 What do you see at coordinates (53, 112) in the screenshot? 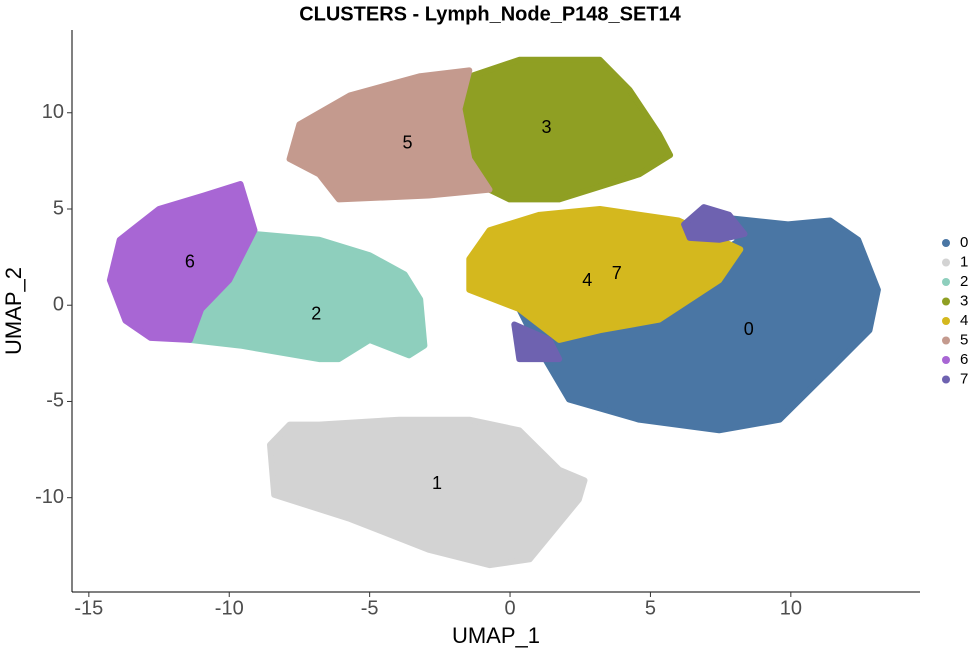
I see `y-tick-label: 10` at bounding box center [53, 112].